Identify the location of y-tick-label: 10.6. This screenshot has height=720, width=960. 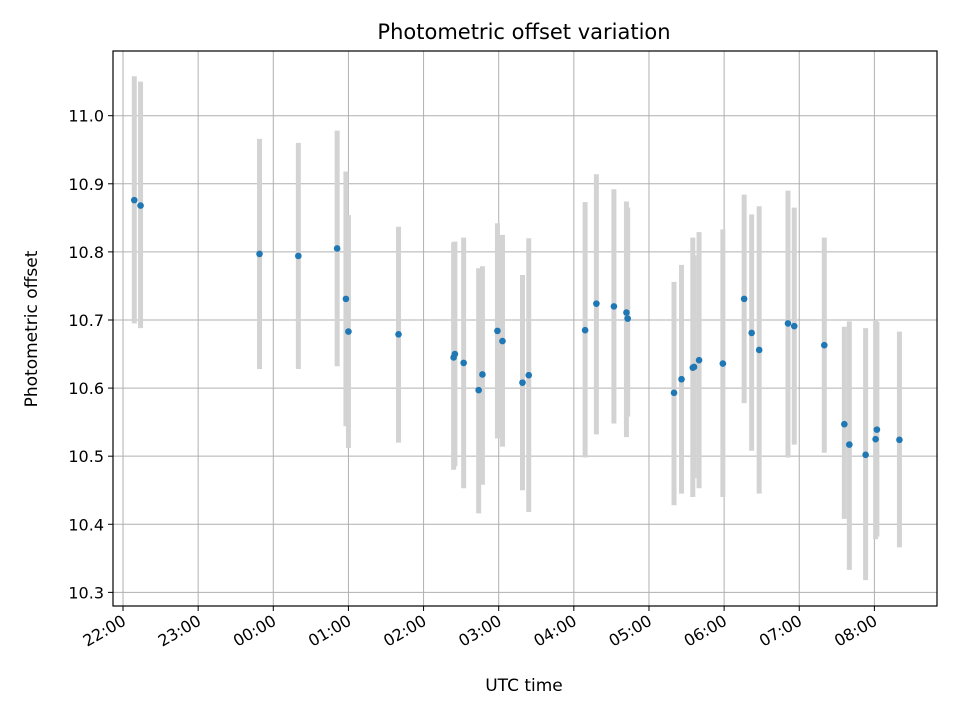
(86, 388).